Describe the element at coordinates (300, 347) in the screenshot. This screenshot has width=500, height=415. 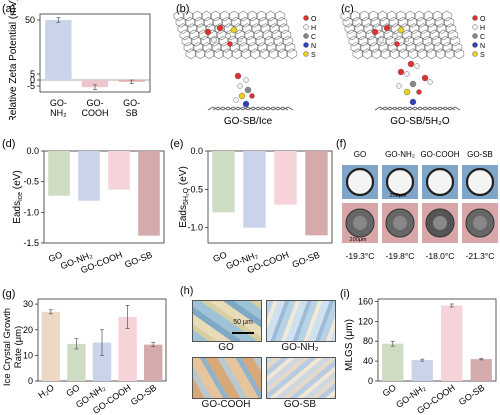
I see `micrograph-label-go-nh2: GO-NH₂` at that location.